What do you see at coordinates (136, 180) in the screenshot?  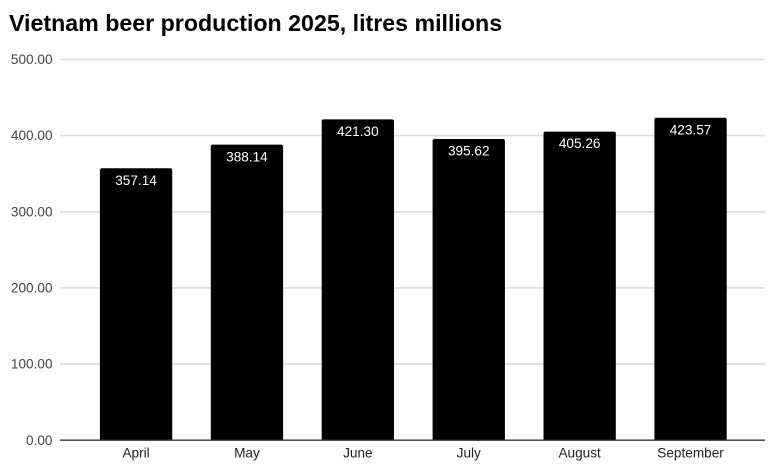 I see `svg-text: 357.14` at bounding box center [136, 180].